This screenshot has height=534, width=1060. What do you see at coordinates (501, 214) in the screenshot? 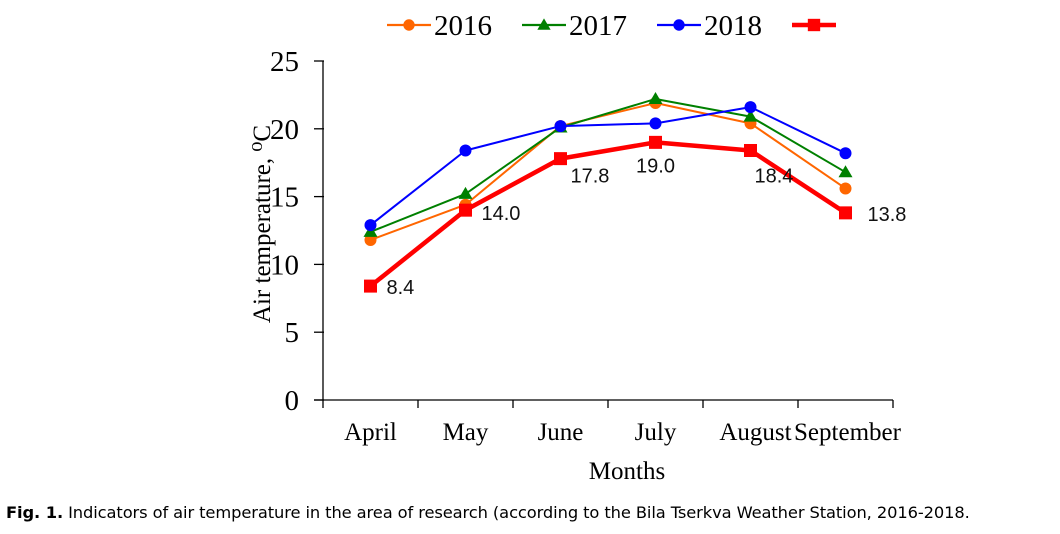
I see `data-label: 14.0` at bounding box center [501, 214].